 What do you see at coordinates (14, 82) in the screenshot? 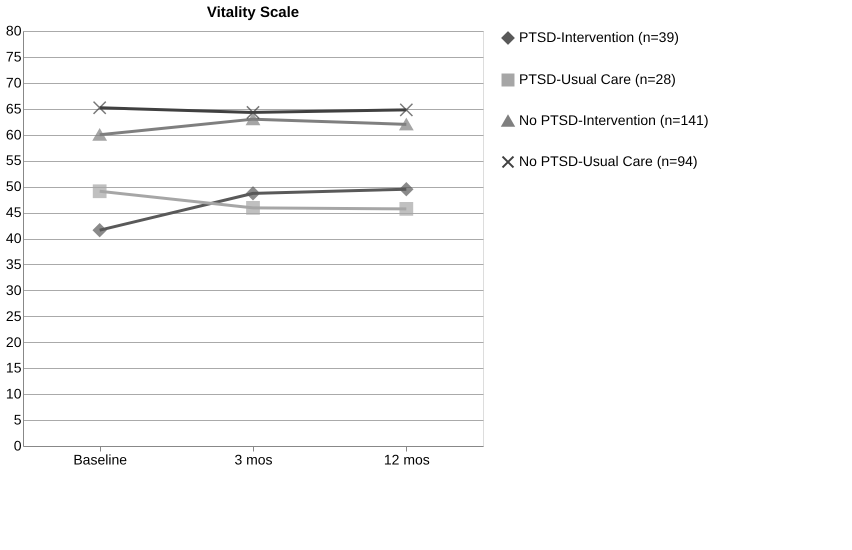
I see `y-tick-label: 70` at bounding box center [14, 82].